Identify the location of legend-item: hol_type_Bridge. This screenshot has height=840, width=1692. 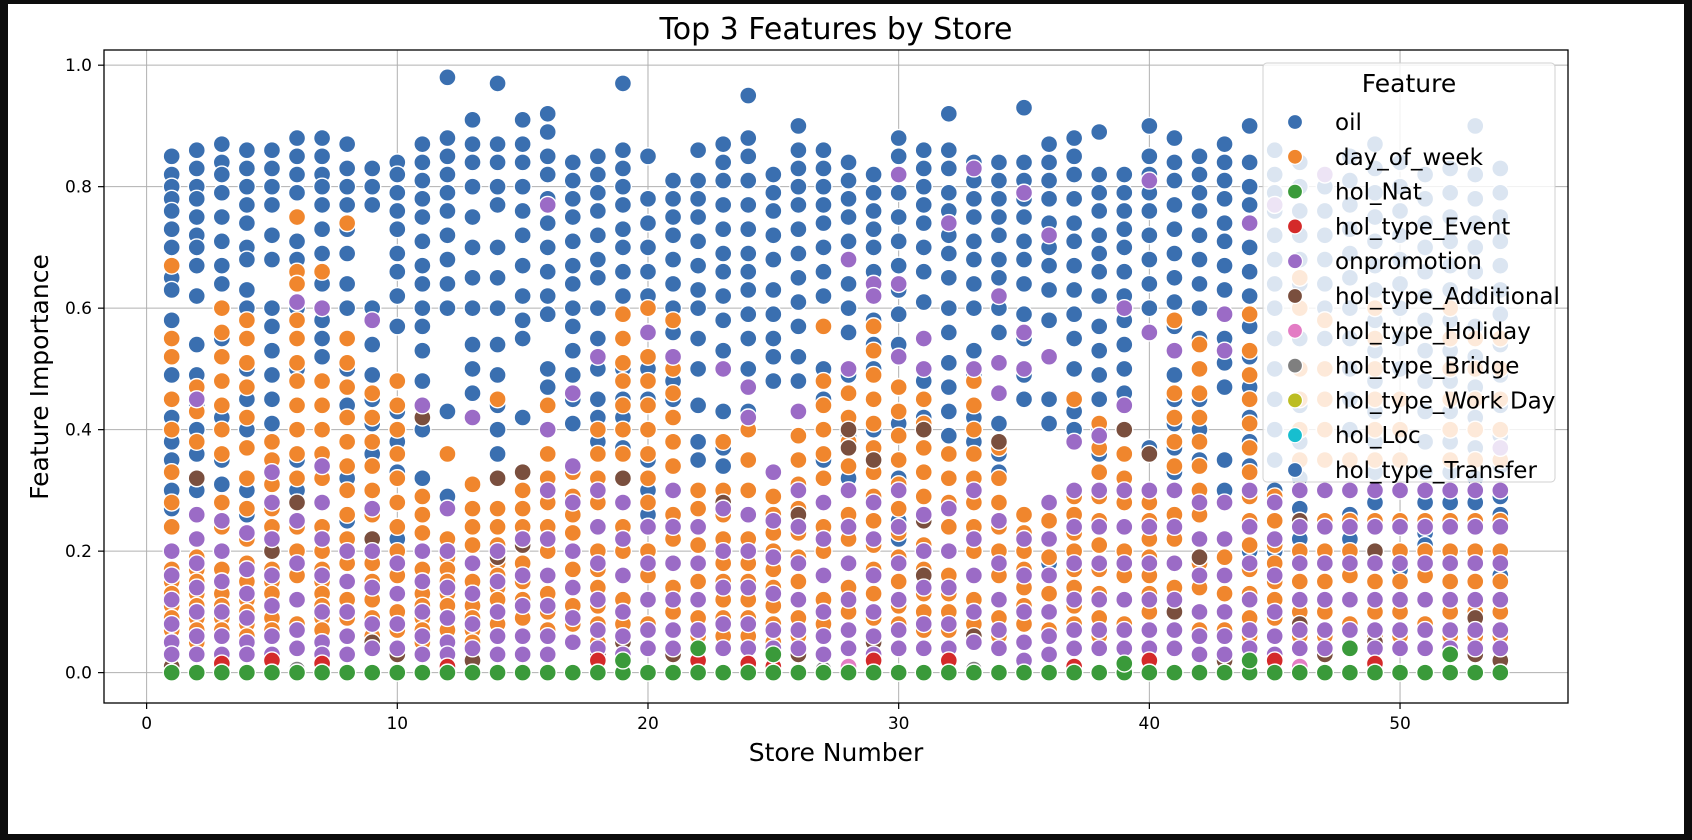
(1402, 367).